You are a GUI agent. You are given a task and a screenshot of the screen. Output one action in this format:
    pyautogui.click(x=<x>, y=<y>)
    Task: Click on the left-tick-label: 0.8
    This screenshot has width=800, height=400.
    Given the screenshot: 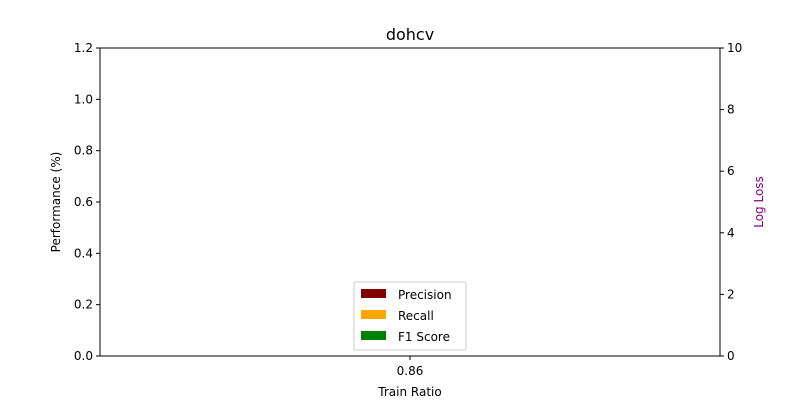 What is the action you would take?
    pyautogui.click(x=83, y=151)
    